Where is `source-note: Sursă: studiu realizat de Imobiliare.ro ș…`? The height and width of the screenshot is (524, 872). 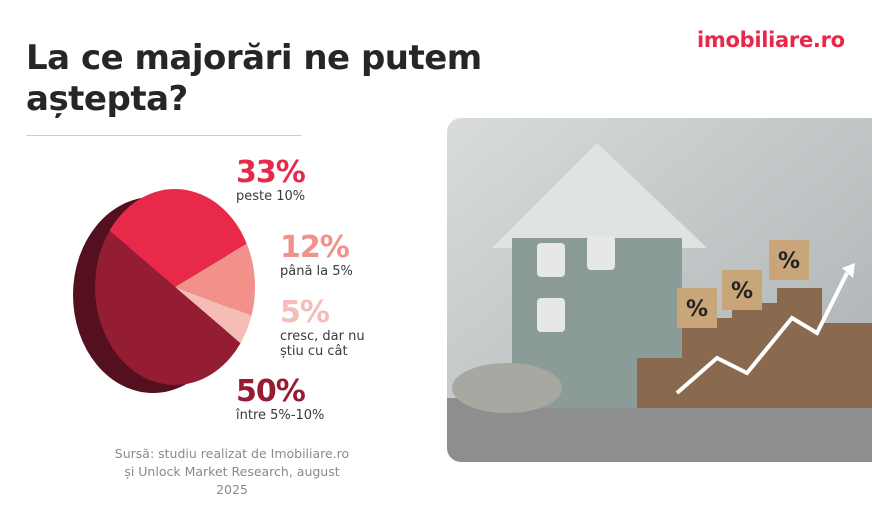 source-note: Sursă: studiu realizat de Imobiliare.ro ș… is located at coordinates (232, 471).